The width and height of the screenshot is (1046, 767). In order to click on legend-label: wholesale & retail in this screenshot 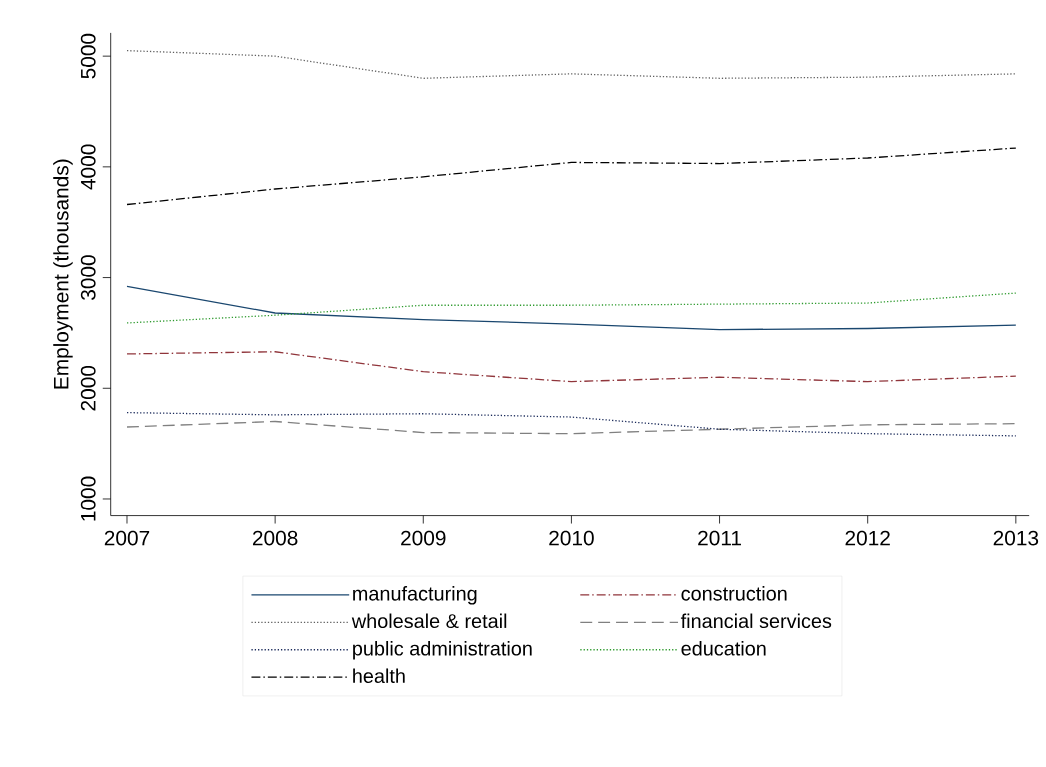, I will do `click(429, 621)`.